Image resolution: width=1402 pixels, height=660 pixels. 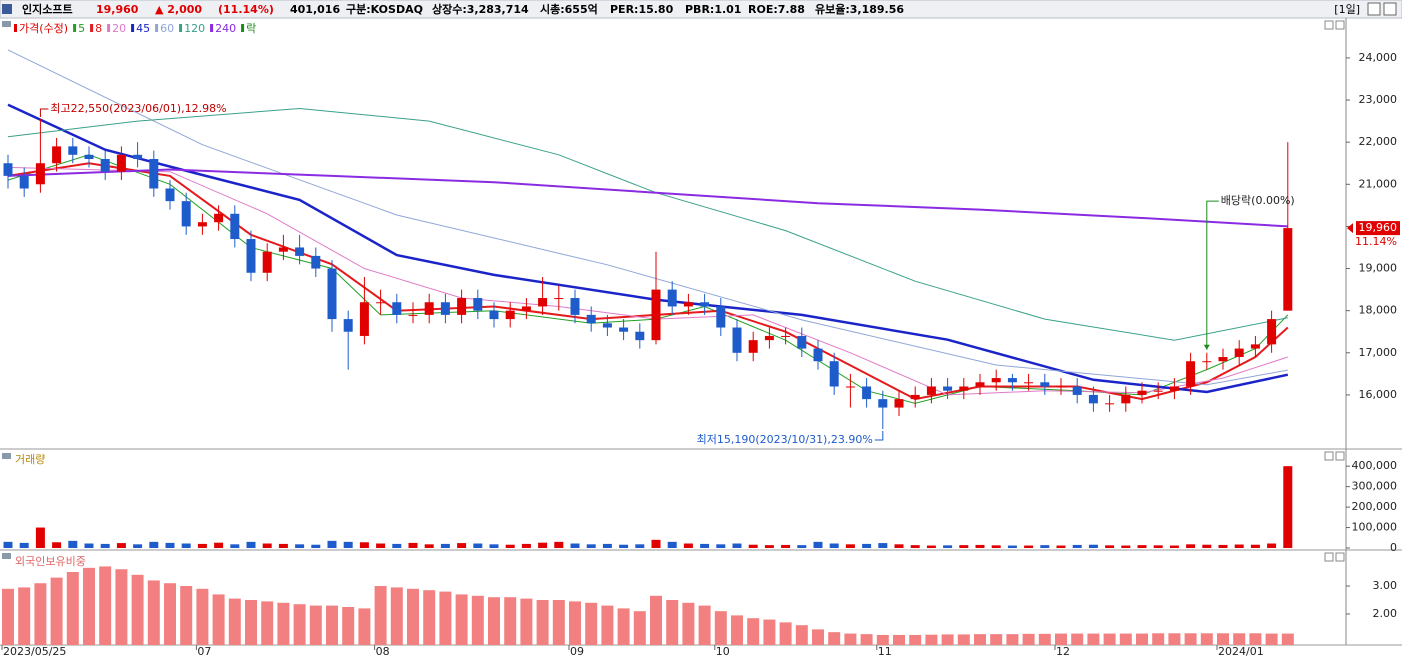 I want to click on annotation: 최저15,190(2023/10/31),23.90%, so click(x=785, y=439).